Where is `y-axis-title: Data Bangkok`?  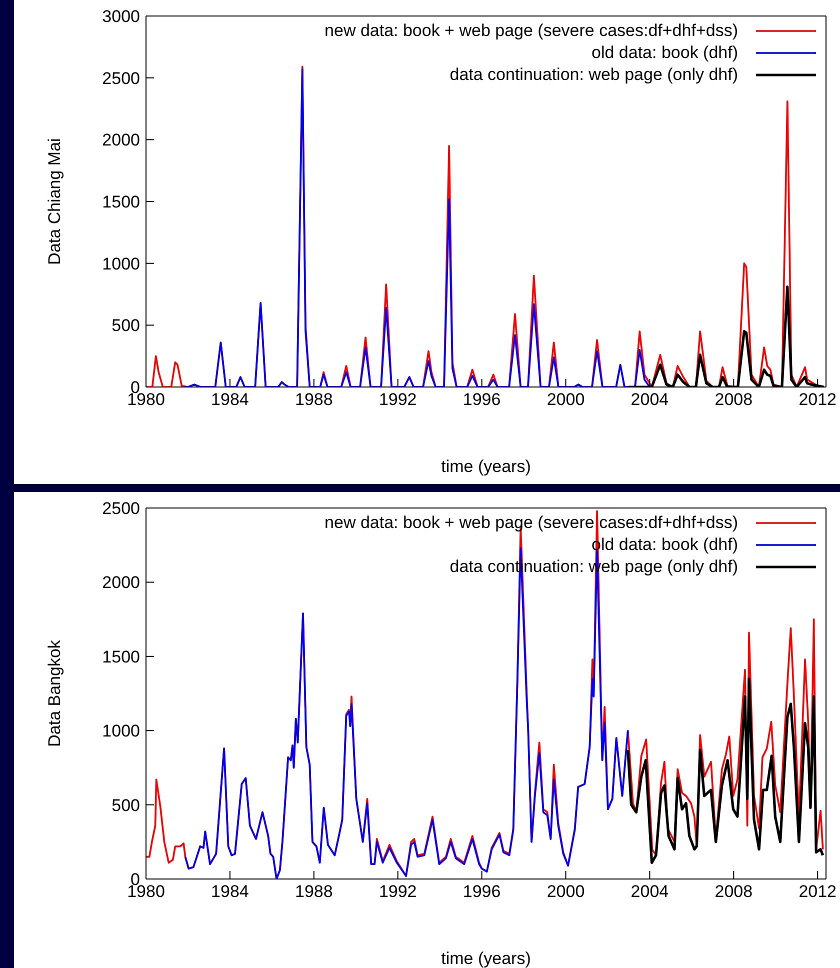 y-axis-title: Data Bangkok is located at coordinates (54, 693).